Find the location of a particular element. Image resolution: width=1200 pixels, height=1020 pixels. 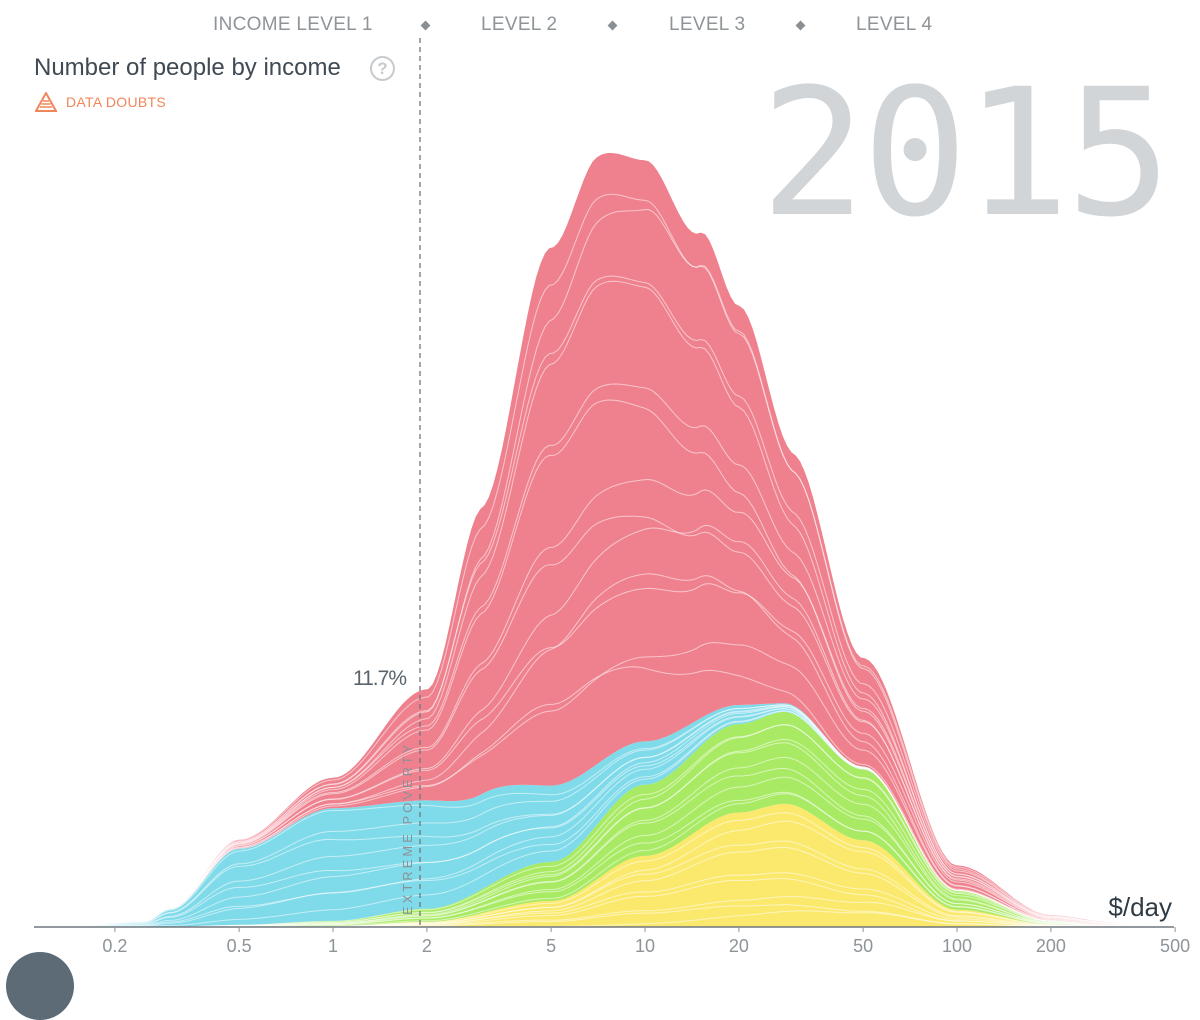

income-level-scale: INCOME LEVEL 1 LEVEL 2 LEVEL 3 LEVEL 4 is located at coordinates (600, 28).